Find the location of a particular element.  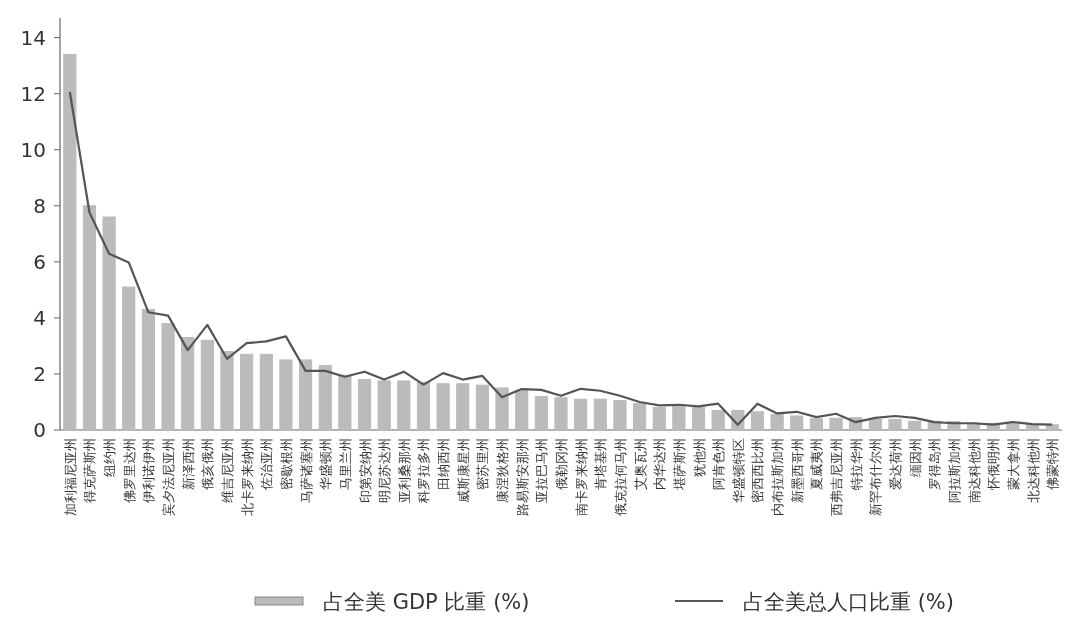

x-tick-label: 马萨诸塞州 is located at coordinates (306, 470).